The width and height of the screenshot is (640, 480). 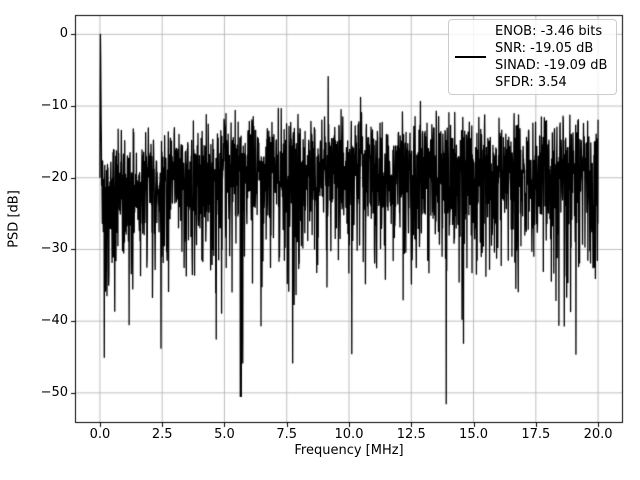 What do you see at coordinates (349, 434) in the screenshot?
I see `x-tick-label: 10.0` at bounding box center [349, 434].